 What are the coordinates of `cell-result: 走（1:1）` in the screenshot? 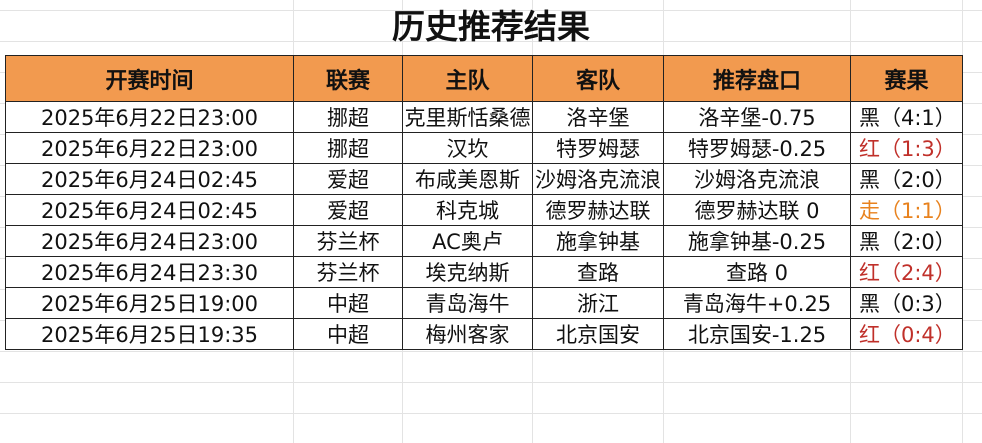 It's located at (906, 210).